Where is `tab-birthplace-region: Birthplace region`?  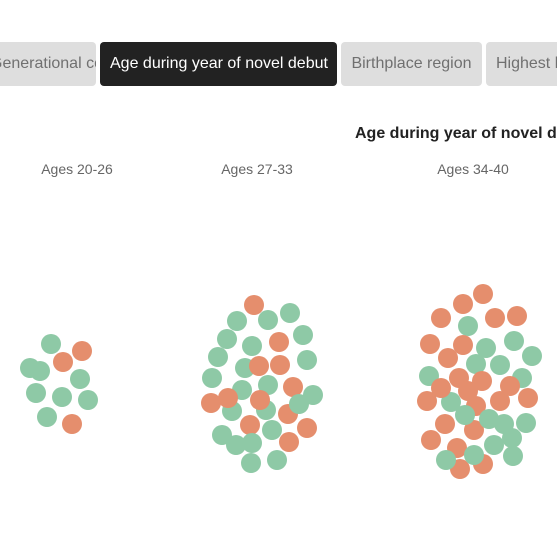 tab-birthplace-region: Birthplace region is located at coordinates (411, 64).